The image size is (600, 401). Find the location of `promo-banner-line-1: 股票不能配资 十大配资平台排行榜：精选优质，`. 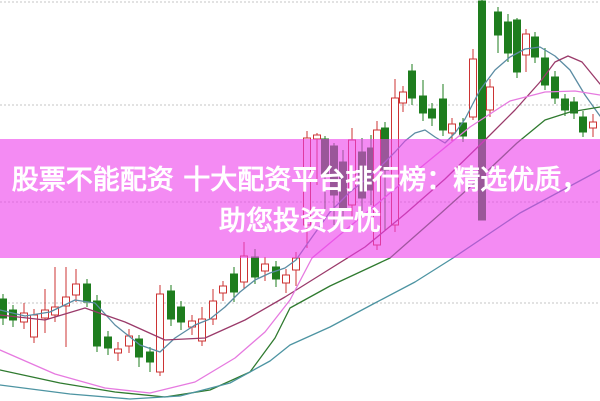

promo-banner-line-1: 股票不能配资 十大配资平台排行榜：精选优质， is located at coordinates (300, 180).